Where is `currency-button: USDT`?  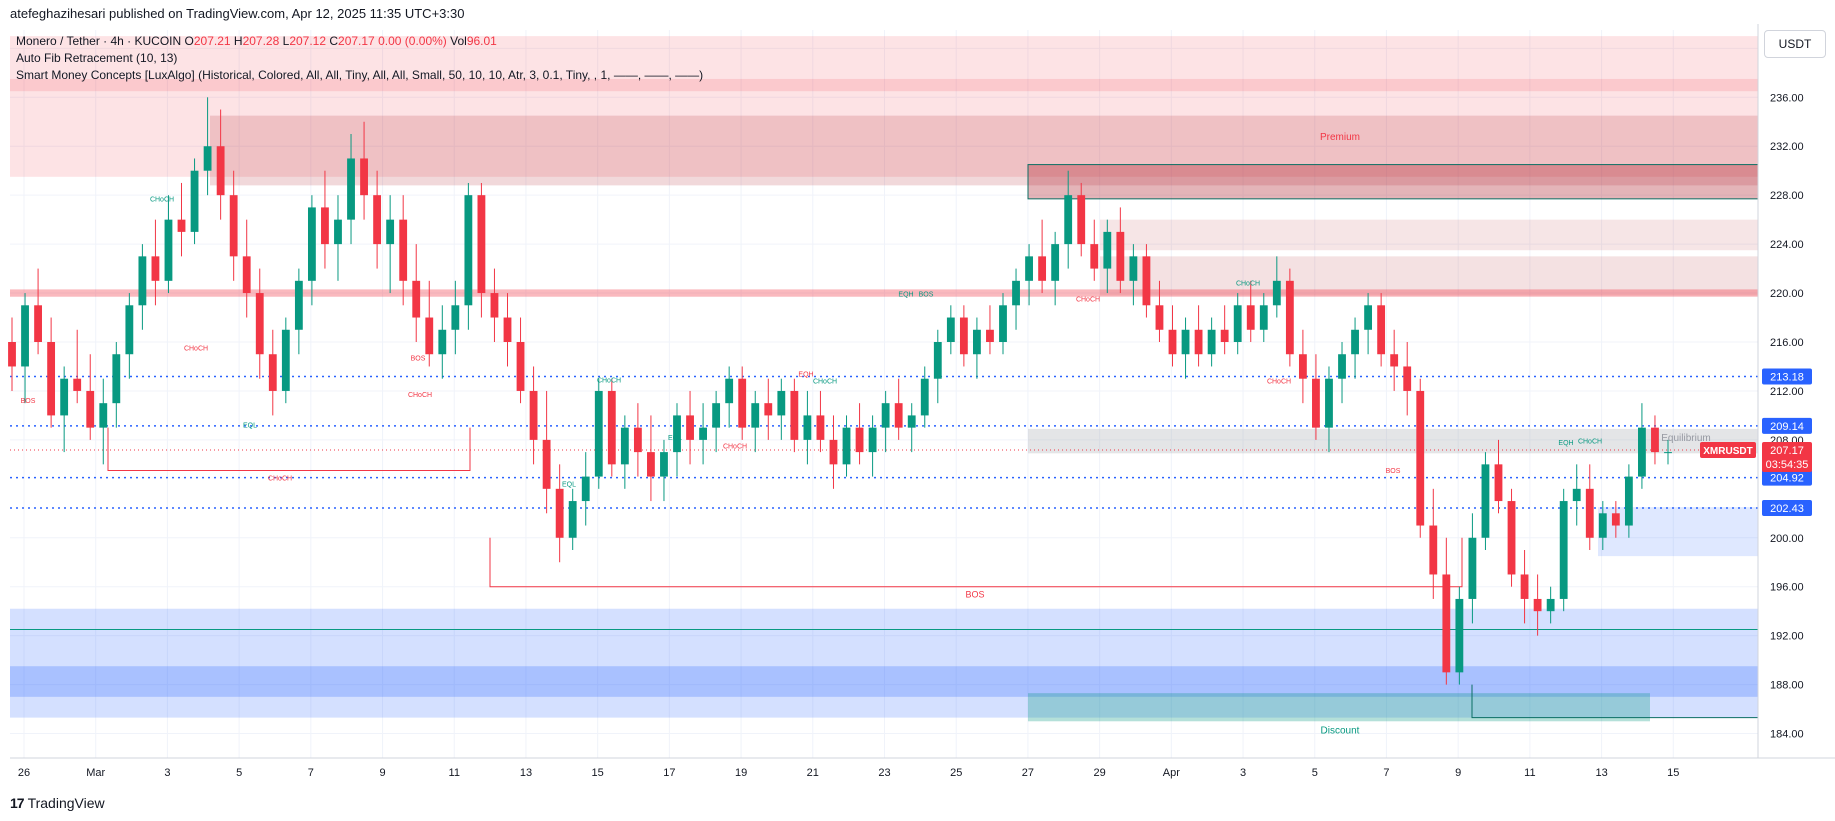
currency-button: USDT is located at coordinates (1795, 44).